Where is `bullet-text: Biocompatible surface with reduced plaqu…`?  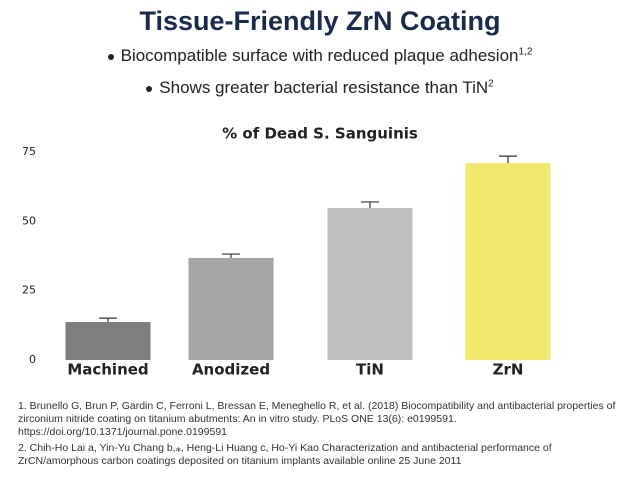
bullet-text: Biocompatible surface with reduced plaqu… is located at coordinates (319, 55).